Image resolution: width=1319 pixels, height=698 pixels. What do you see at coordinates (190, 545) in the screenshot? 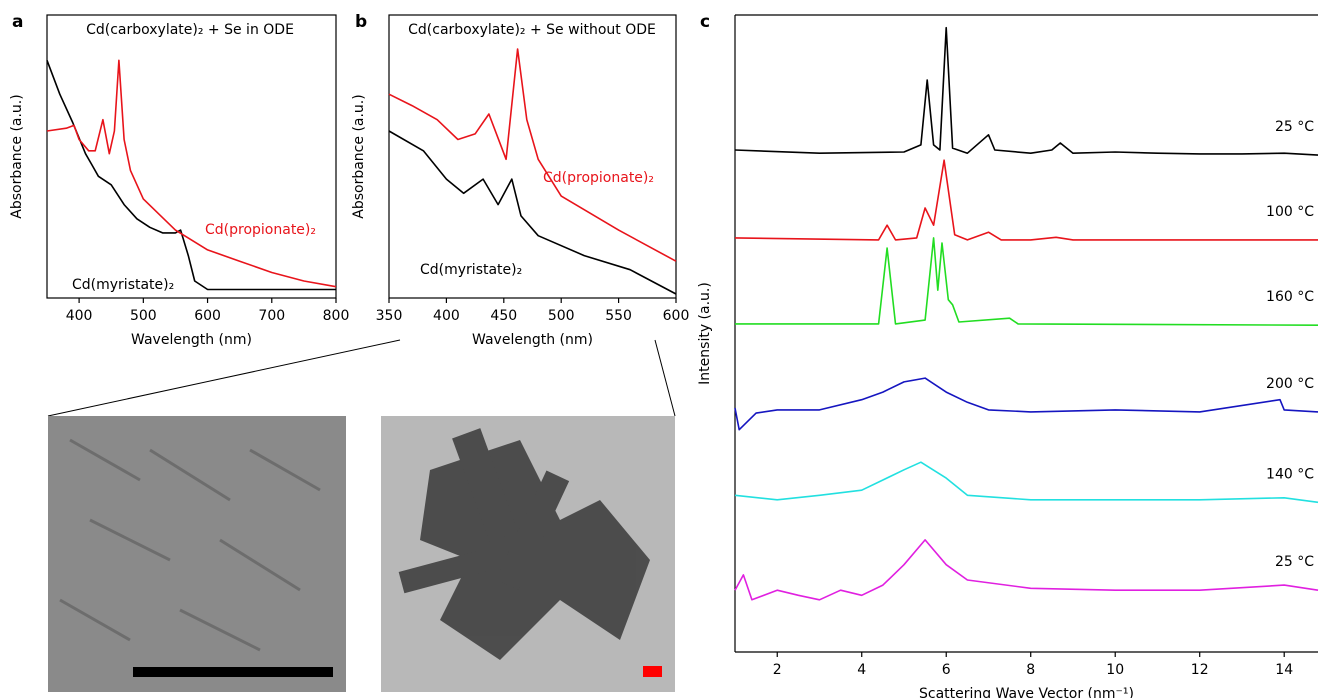
I see `texture` at bounding box center [190, 545].